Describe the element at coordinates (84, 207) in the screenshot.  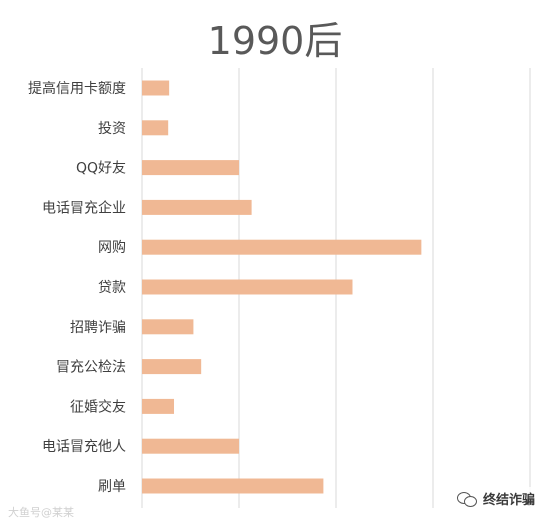
I see `category-label: 电话冒充企业` at that location.